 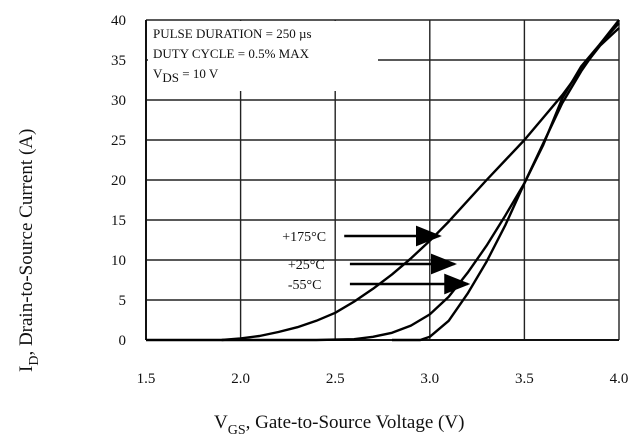 I want to click on series-arrows: +175°C +25°C -55°C, so click(x=376, y=260).